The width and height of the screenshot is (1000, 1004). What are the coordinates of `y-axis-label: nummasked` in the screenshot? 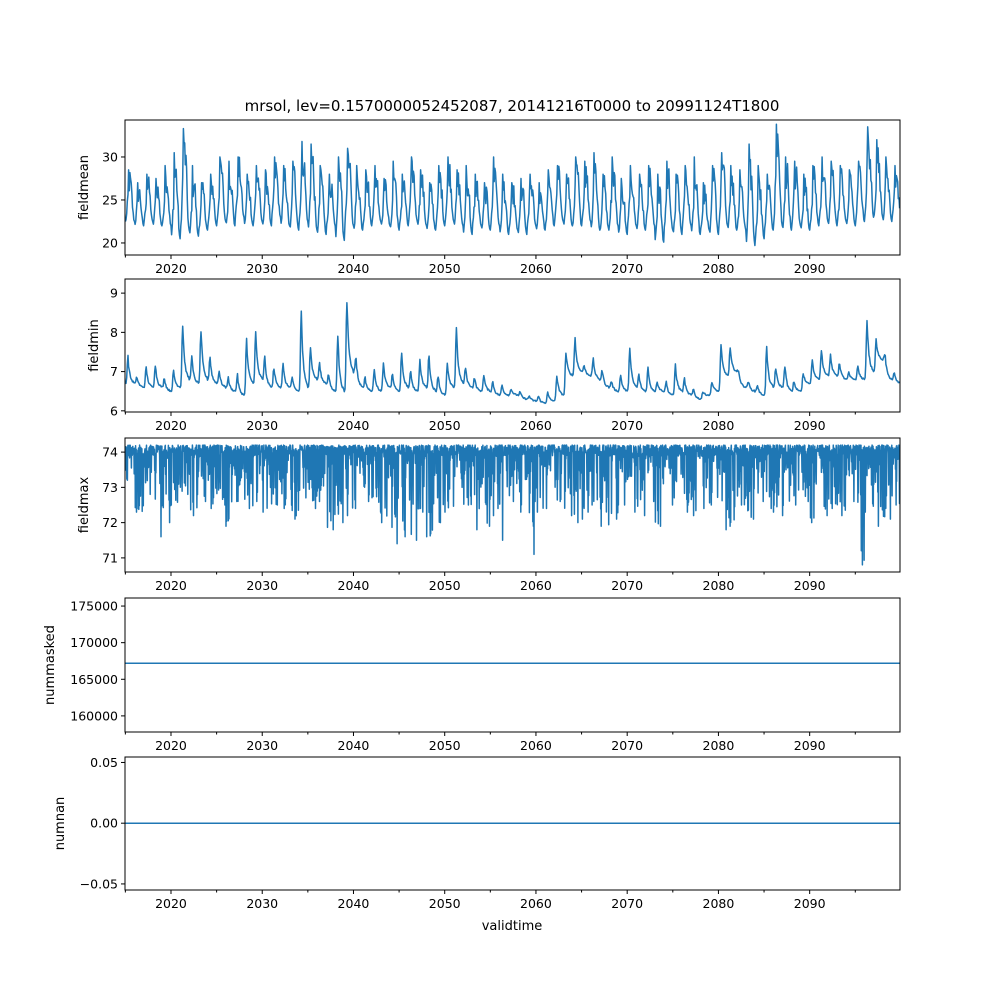 It's located at (50, 665).